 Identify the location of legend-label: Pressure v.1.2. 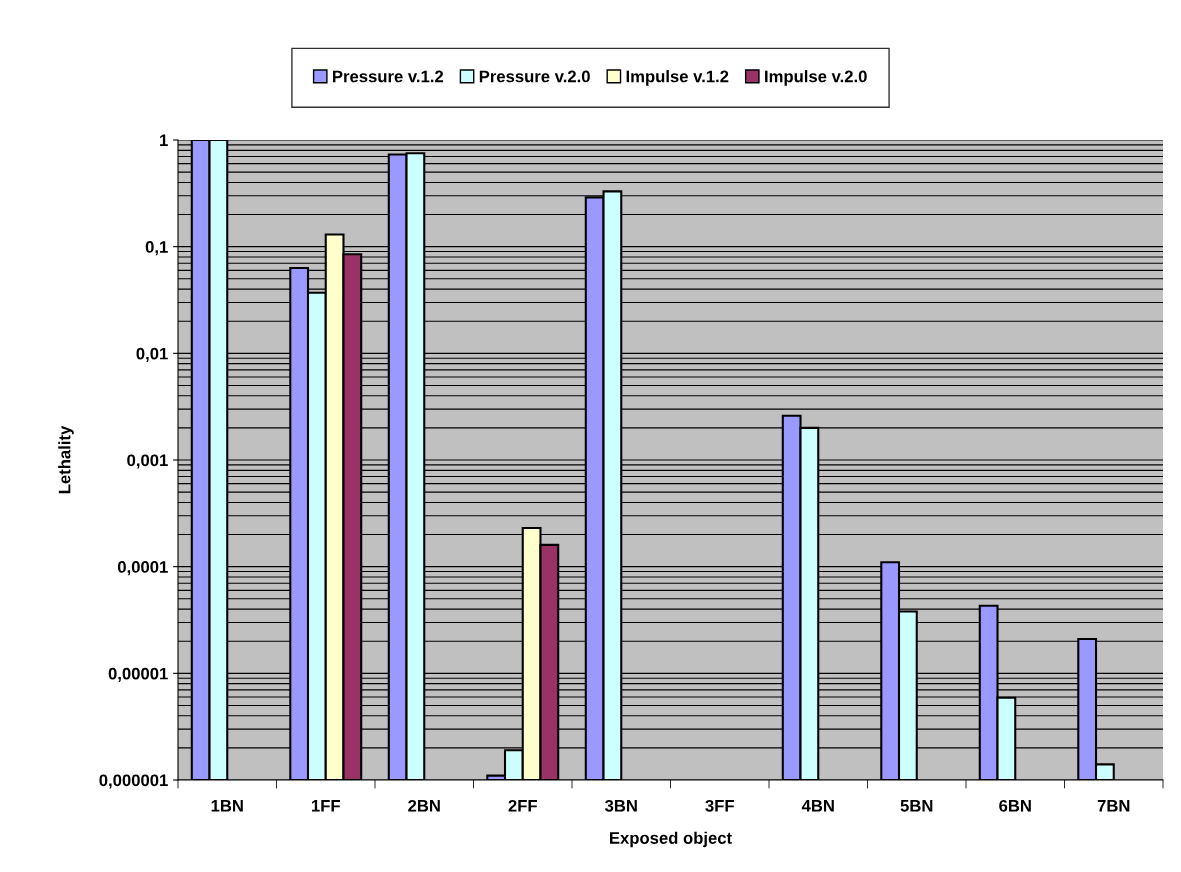
(388, 76).